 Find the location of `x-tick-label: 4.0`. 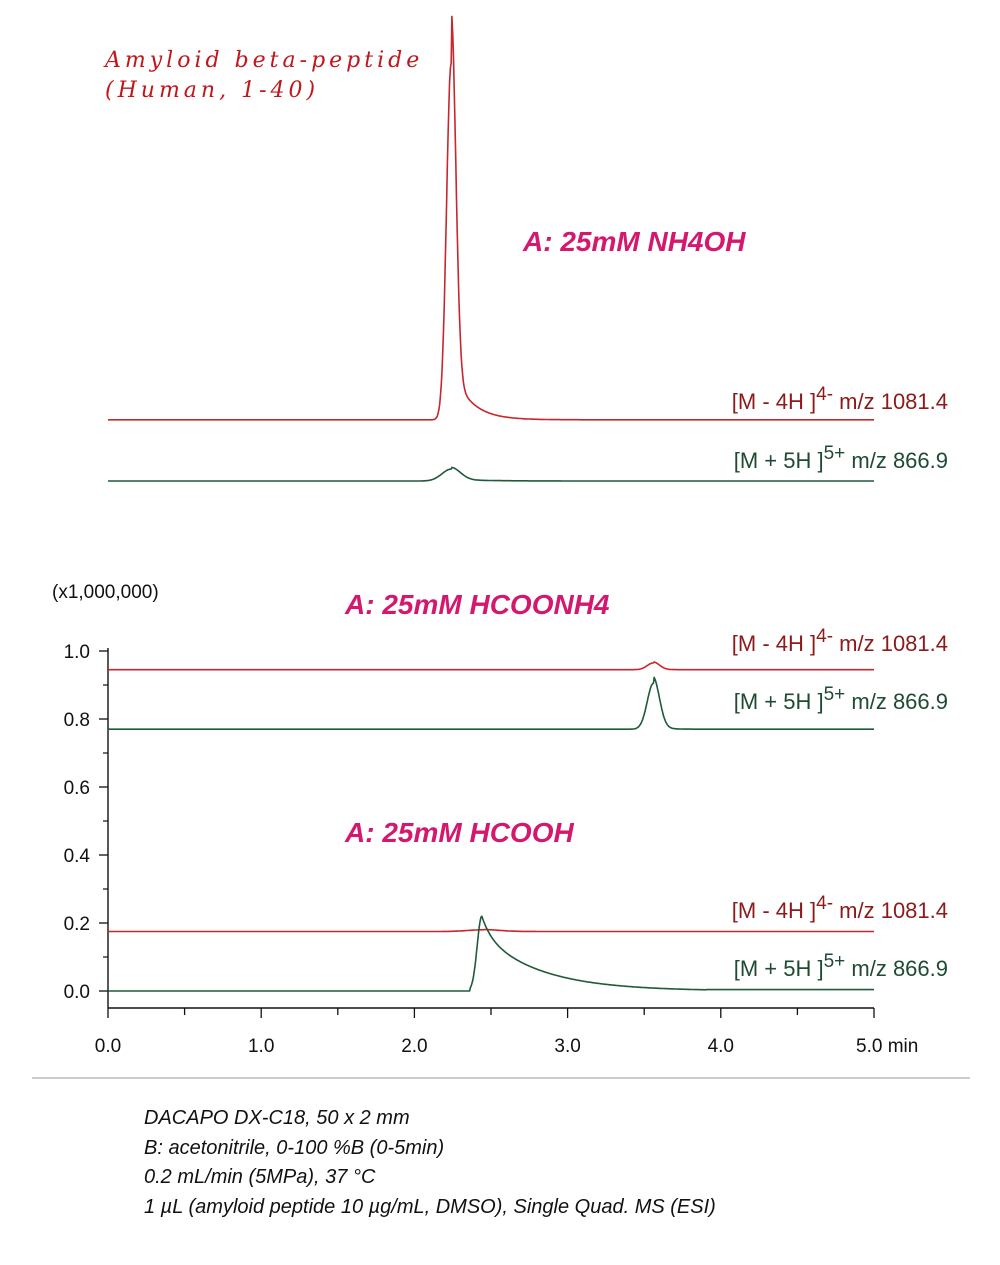

x-tick-label: 4.0 is located at coordinates (721, 1046).